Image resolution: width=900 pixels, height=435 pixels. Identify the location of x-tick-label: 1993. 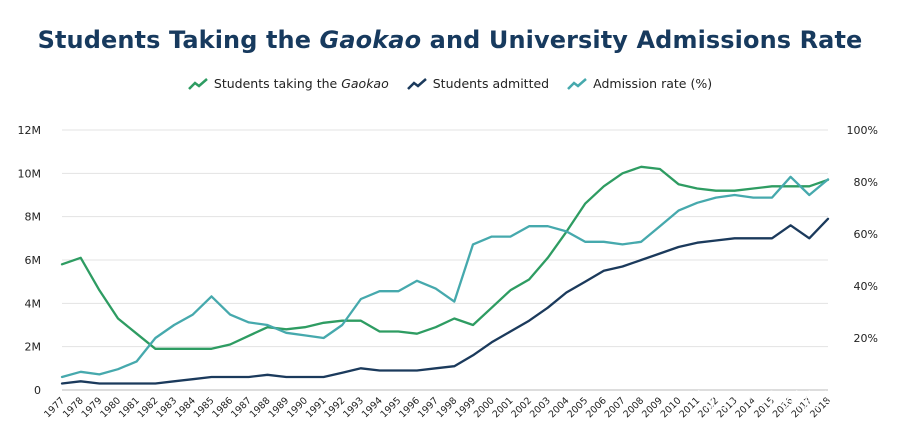
(353, 407).